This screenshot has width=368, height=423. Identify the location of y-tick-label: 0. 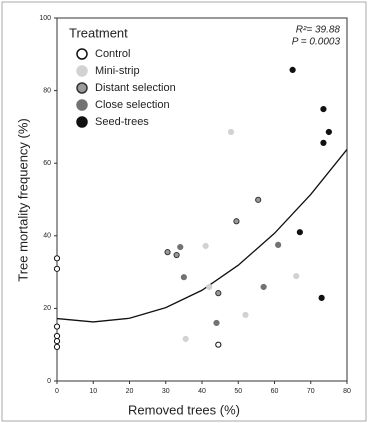
(49, 381).